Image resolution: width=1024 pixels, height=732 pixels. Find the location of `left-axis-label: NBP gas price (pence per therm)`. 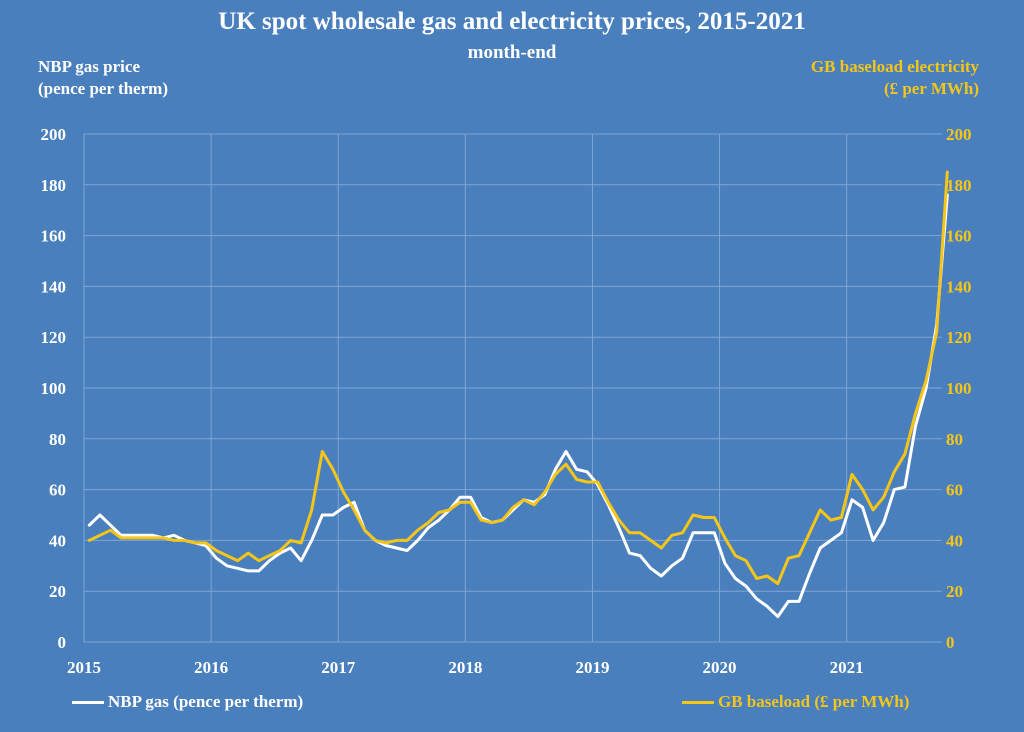

left-axis-label: NBP gas price (pence per therm) is located at coordinates (103, 78).